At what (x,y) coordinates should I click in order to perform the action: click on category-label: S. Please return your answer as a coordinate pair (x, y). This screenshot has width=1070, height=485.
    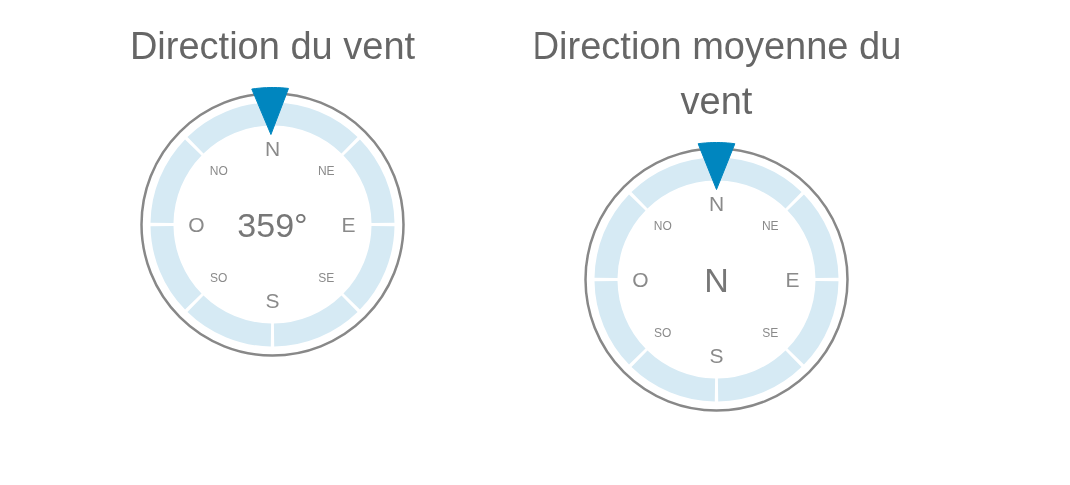
    Looking at the image, I should click on (716, 355).